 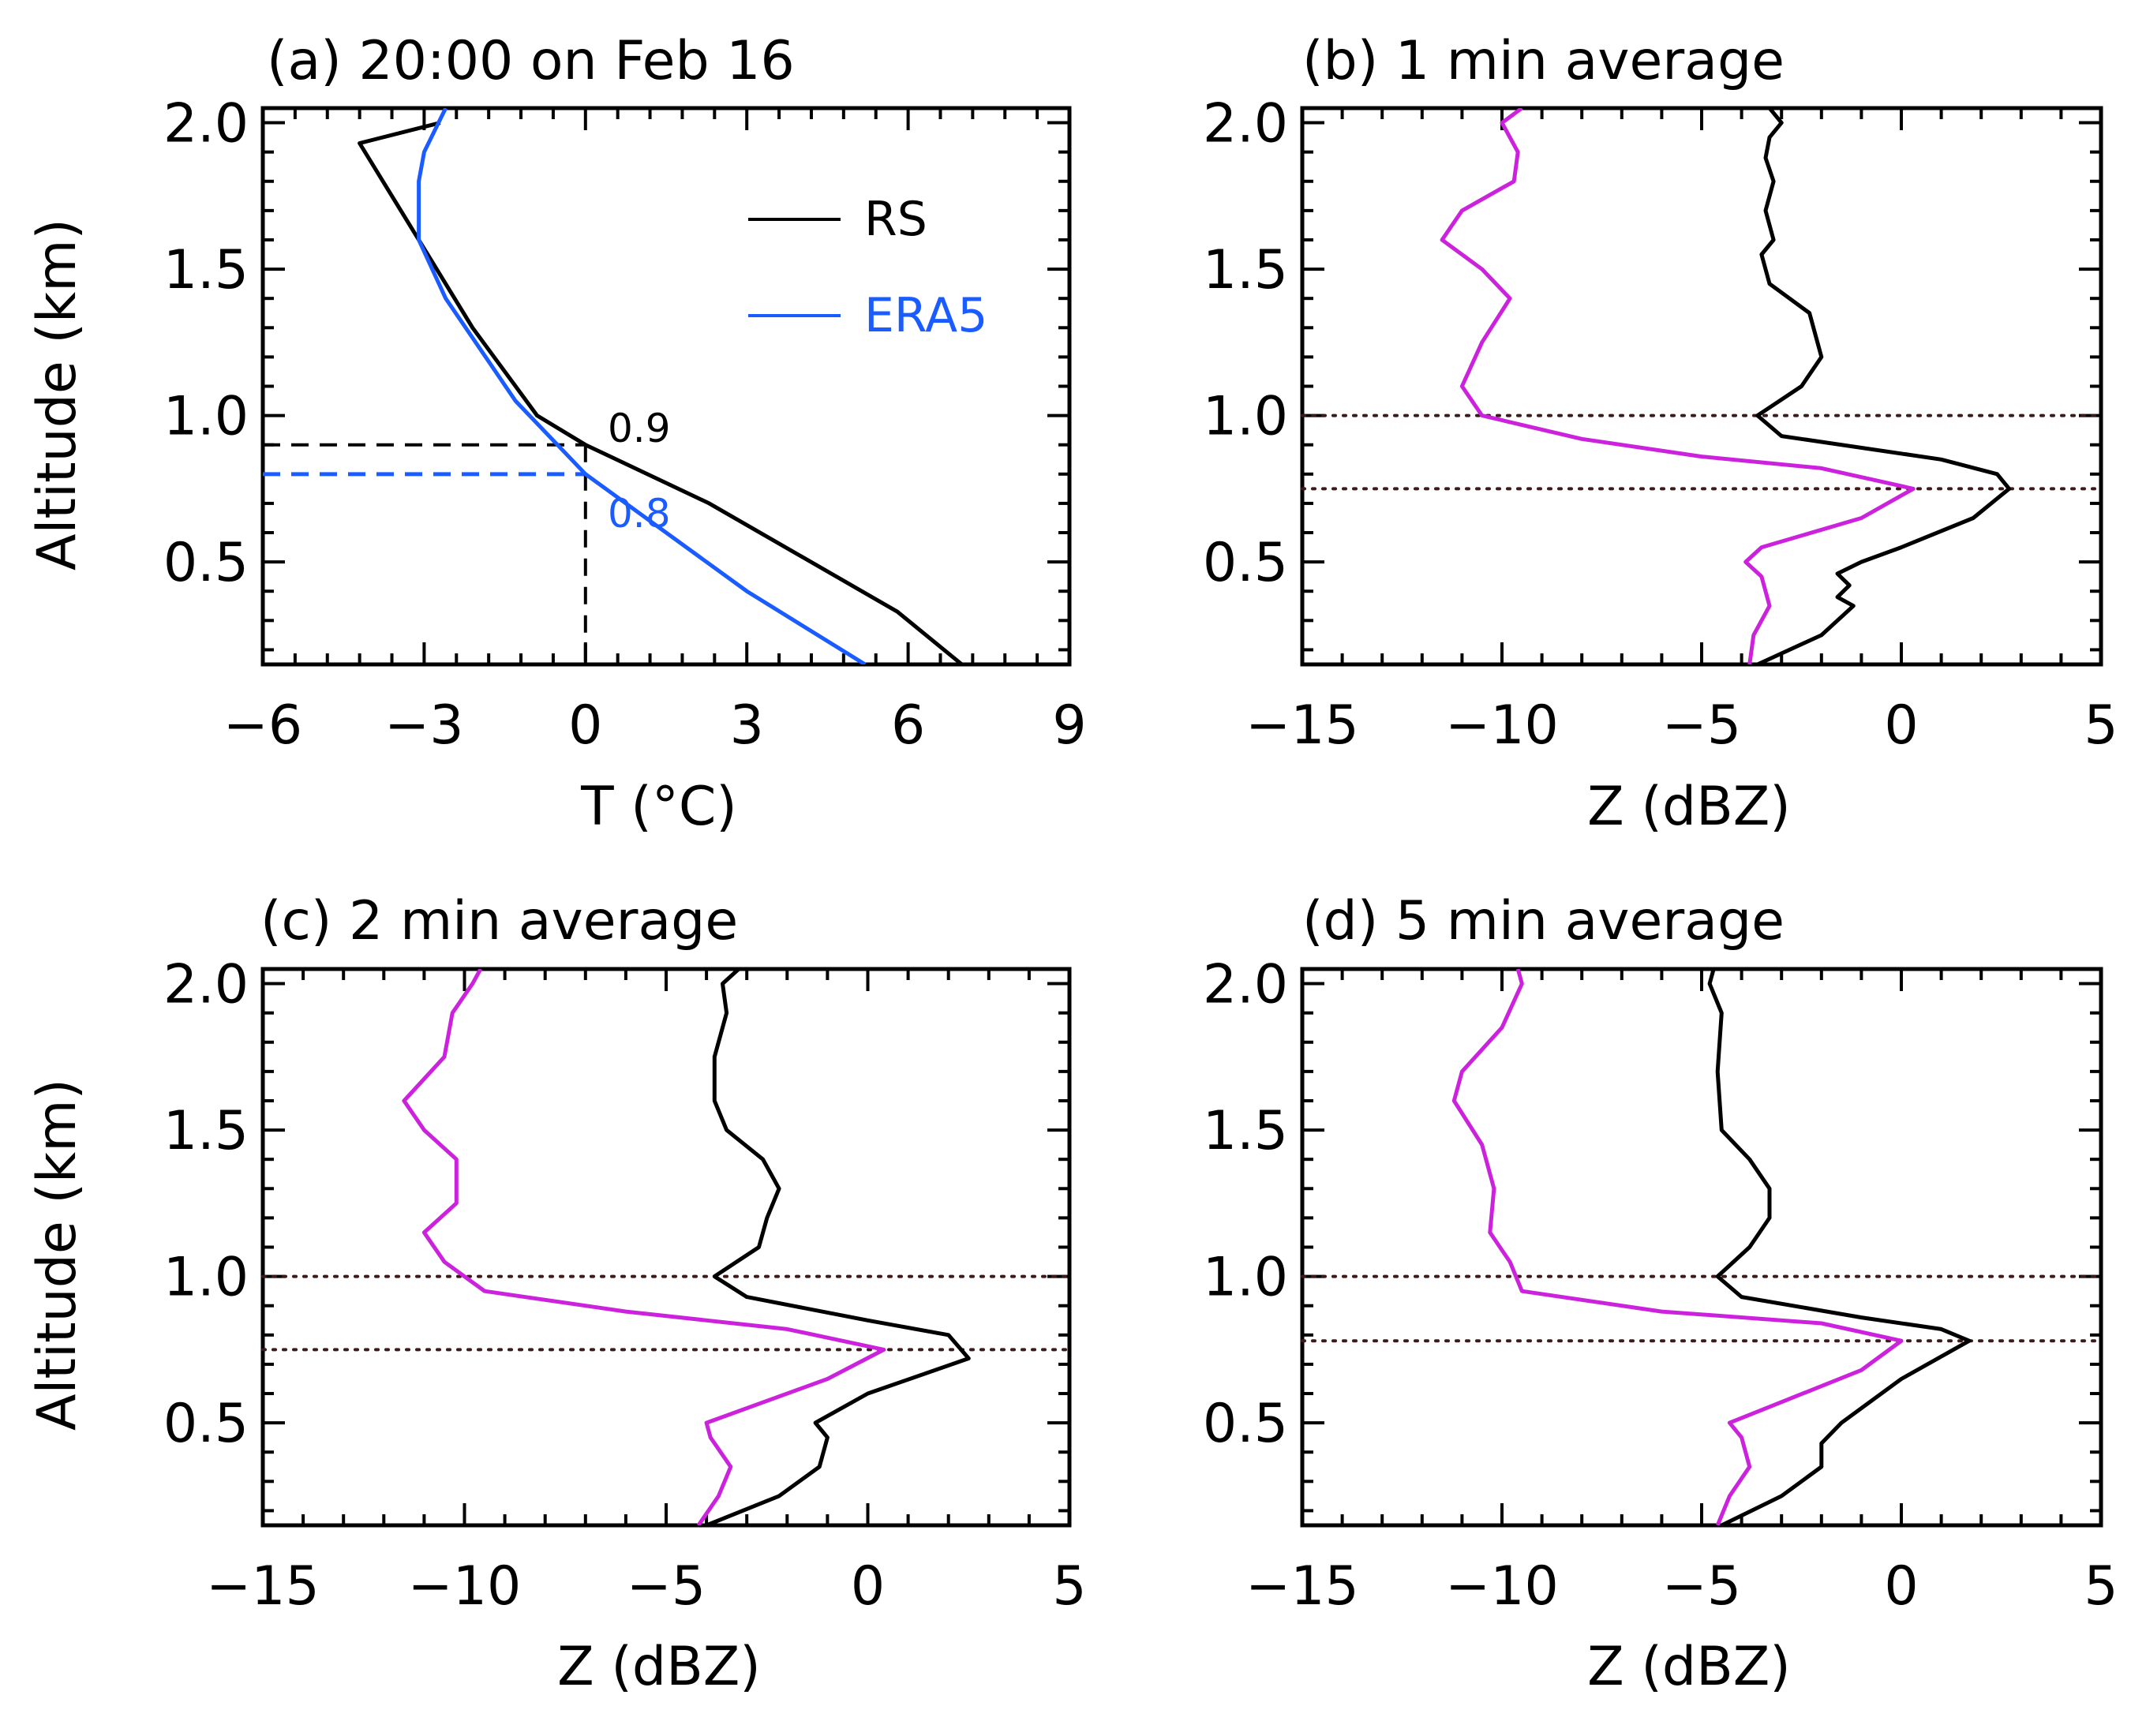 What do you see at coordinates (908, 725) in the screenshot?
I see `x-tick-label: 6` at bounding box center [908, 725].